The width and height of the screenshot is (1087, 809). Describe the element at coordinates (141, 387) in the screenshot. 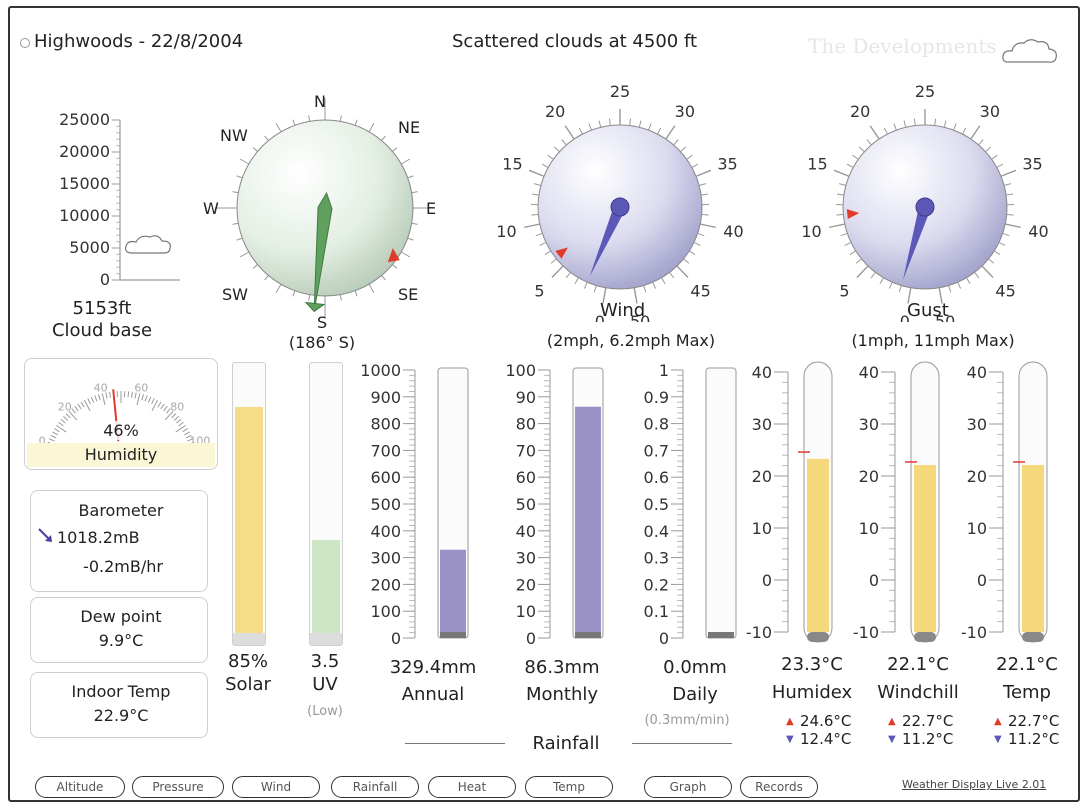

I see `humidity-tick-label: 60` at that location.